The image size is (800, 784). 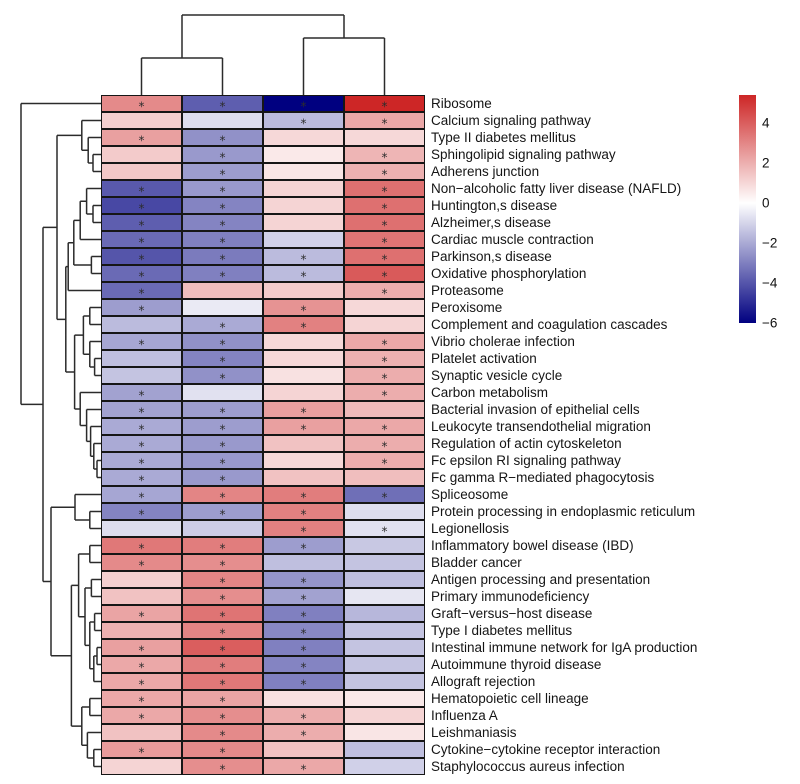 I want to click on row-label: Huntington,s disease, so click(x=494, y=205).